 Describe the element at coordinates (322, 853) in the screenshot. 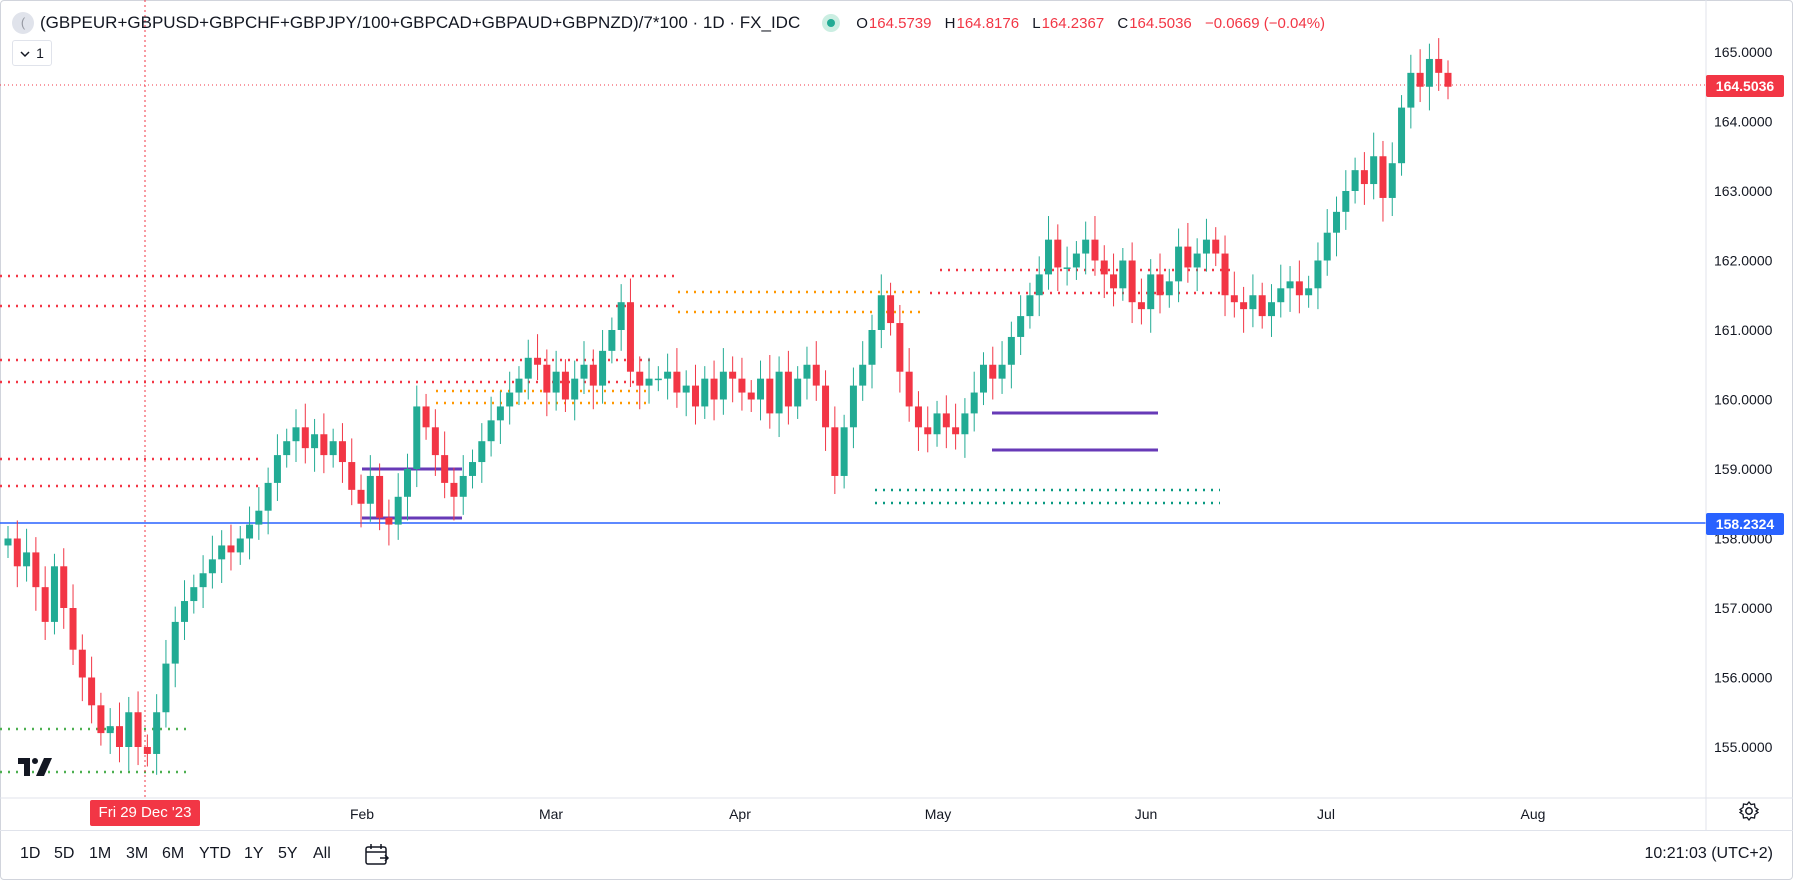

I see `range-all-button: All` at that location.